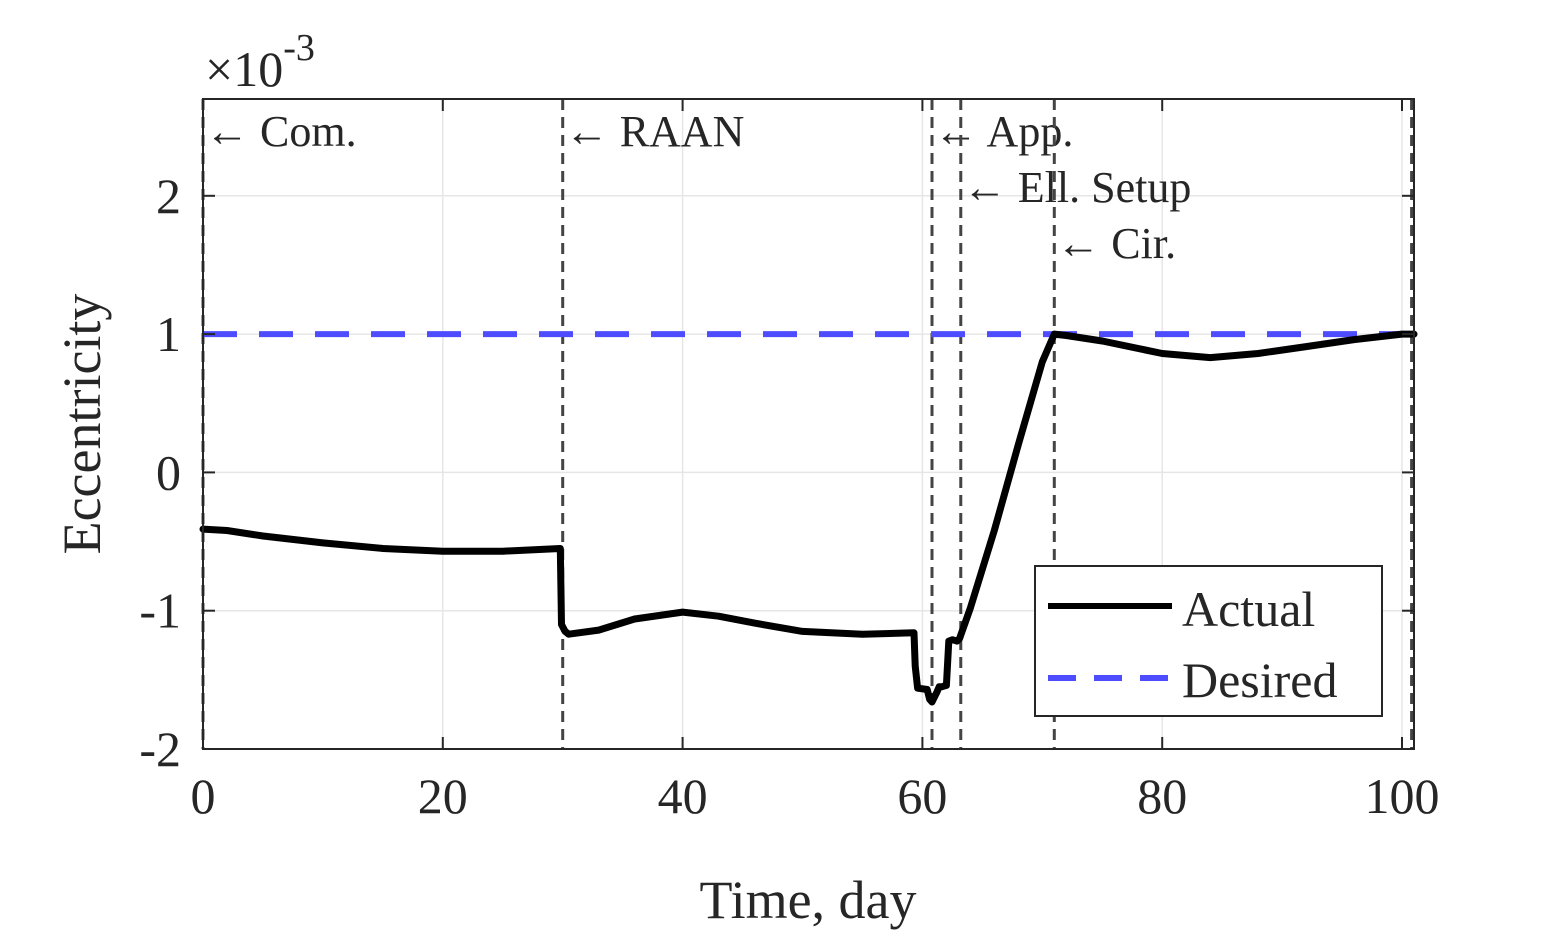 This screenshot has height=938, width=1563. Describe the element at coordinates (1260, 680) in the screenshot. I see `legend-label-desired: Desired` at that location.